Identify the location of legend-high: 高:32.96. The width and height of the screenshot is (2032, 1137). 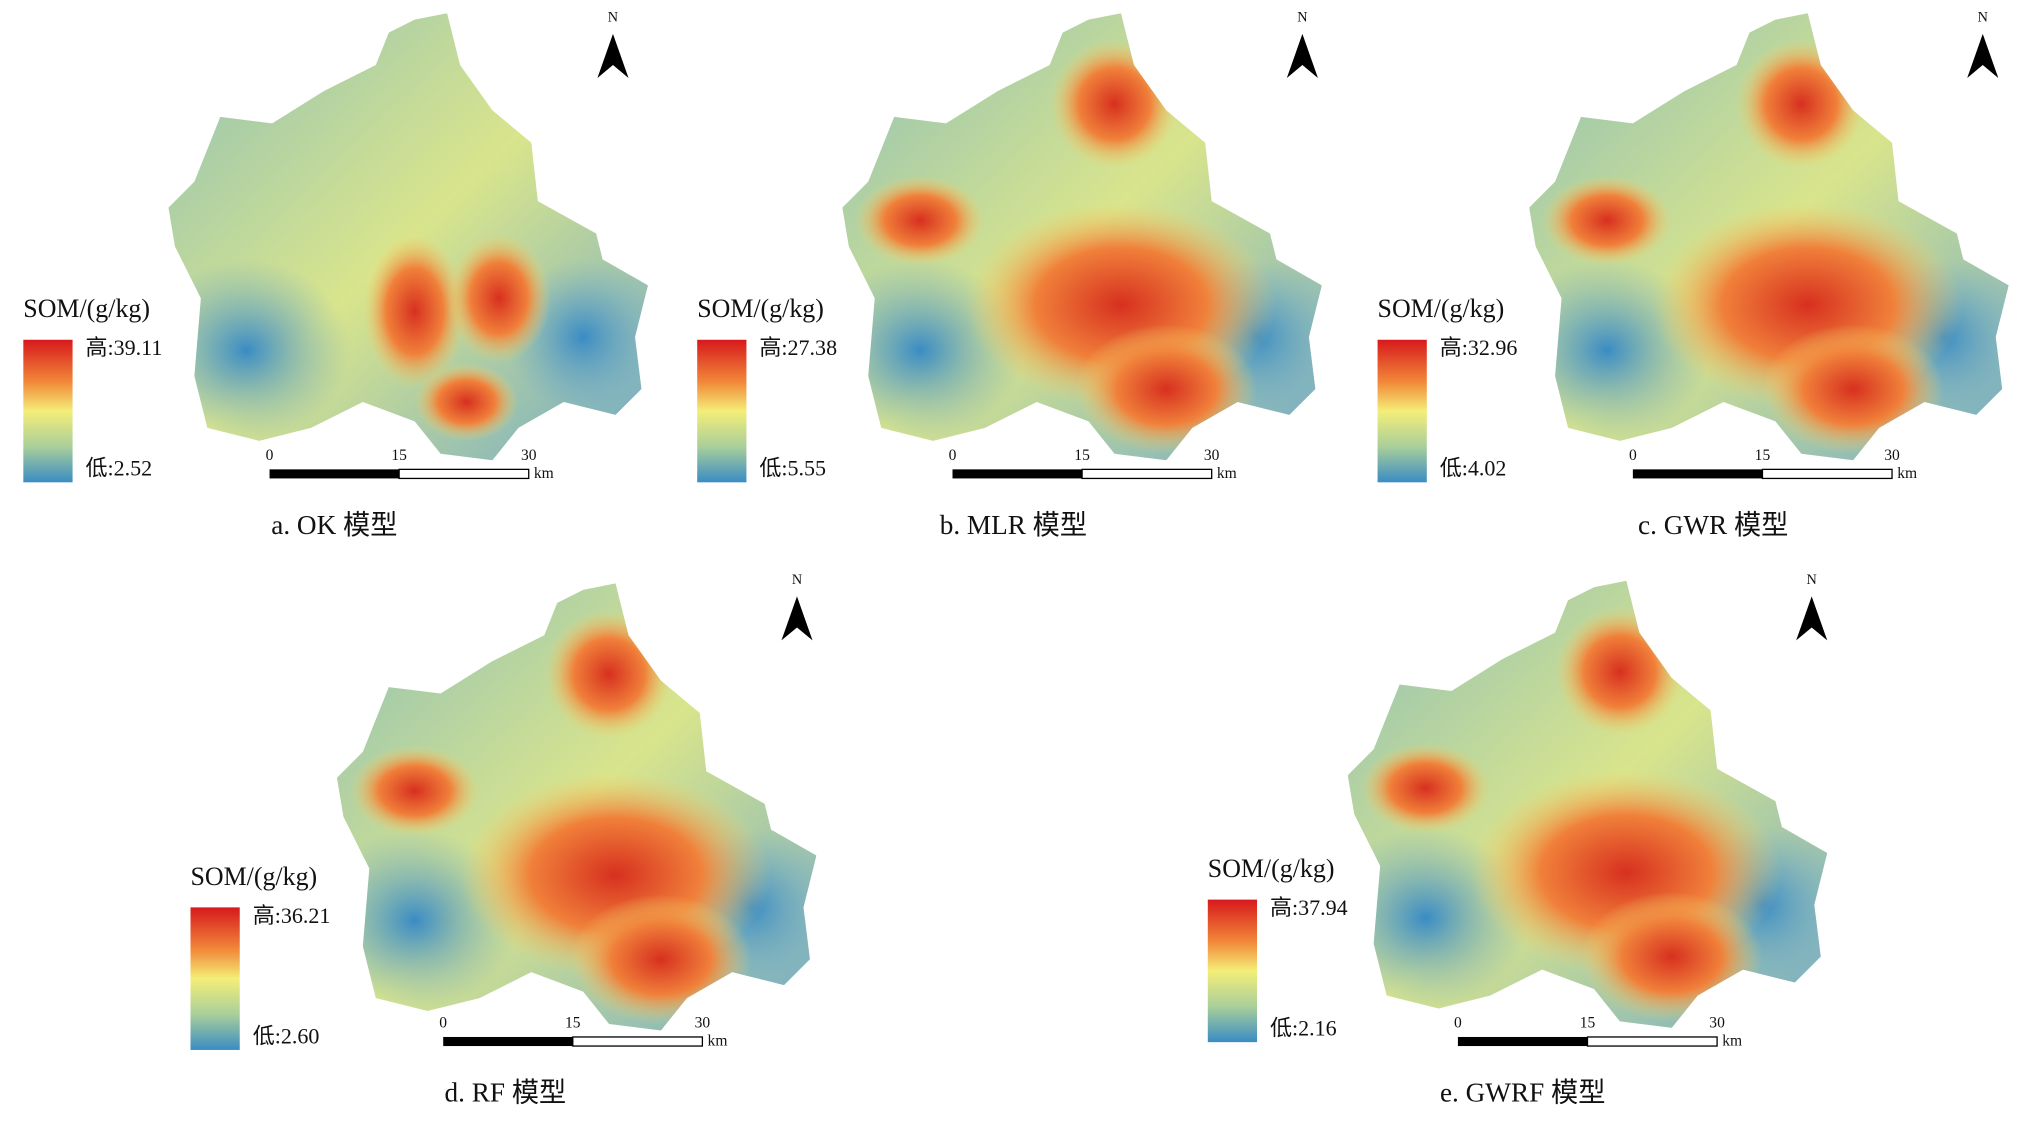
(1479, 347).